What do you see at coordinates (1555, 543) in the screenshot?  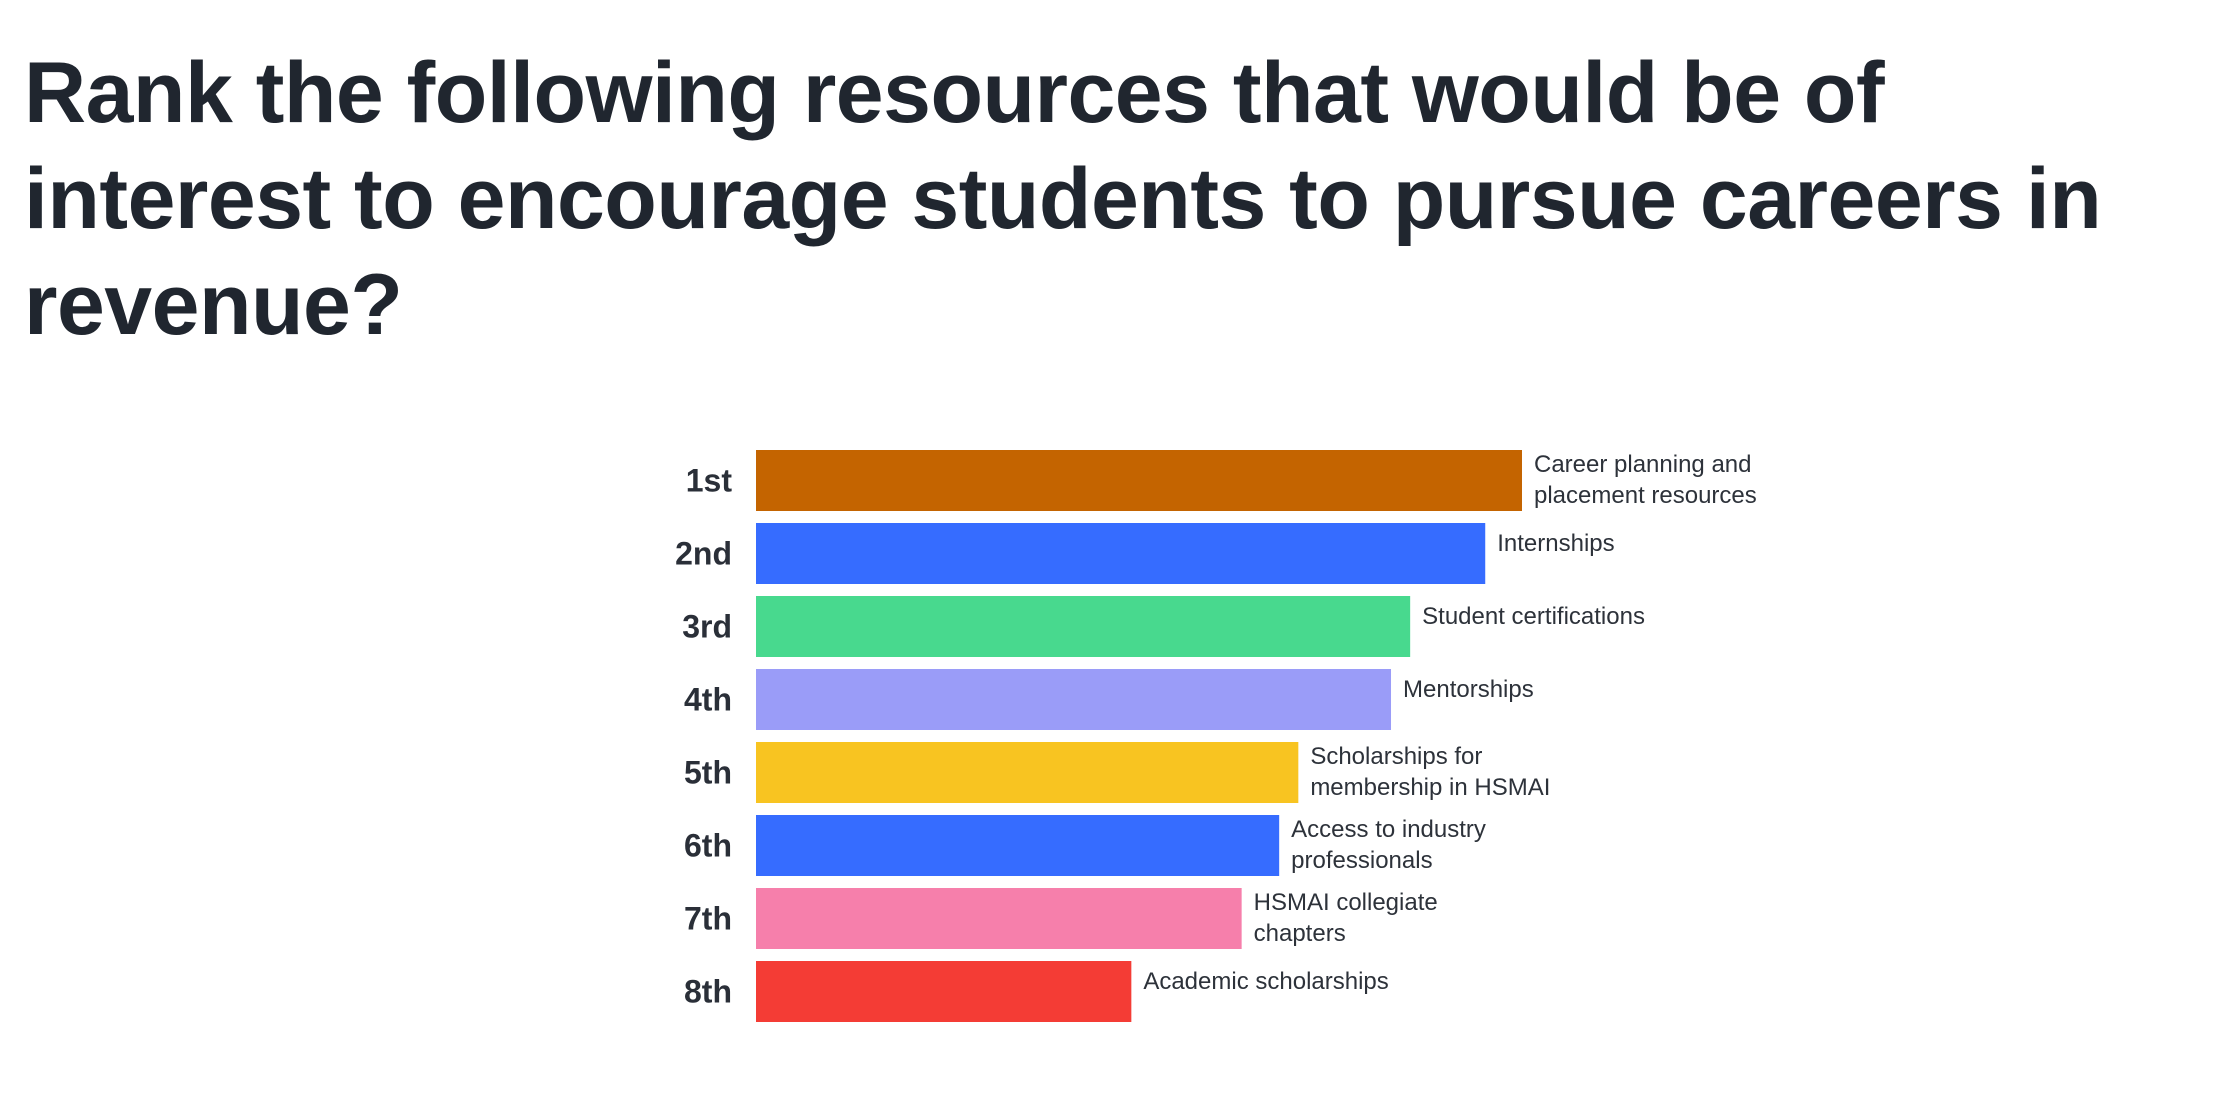 I see `bar-label: Internships` at bounding box center [1555, 543].